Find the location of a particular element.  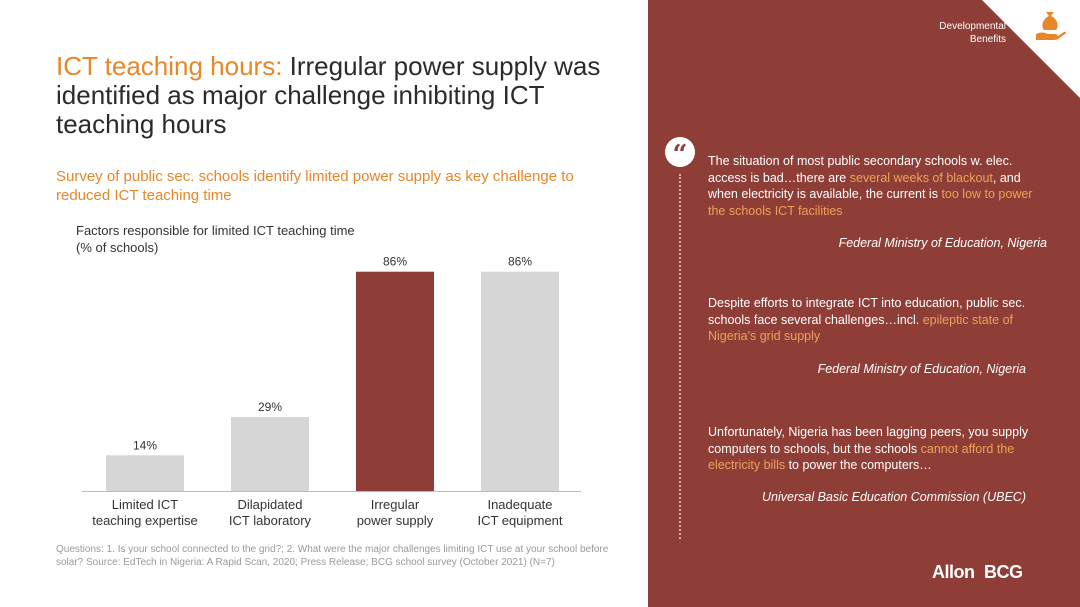

bcg-logo: BCG is located at coordinates (1003, 572).